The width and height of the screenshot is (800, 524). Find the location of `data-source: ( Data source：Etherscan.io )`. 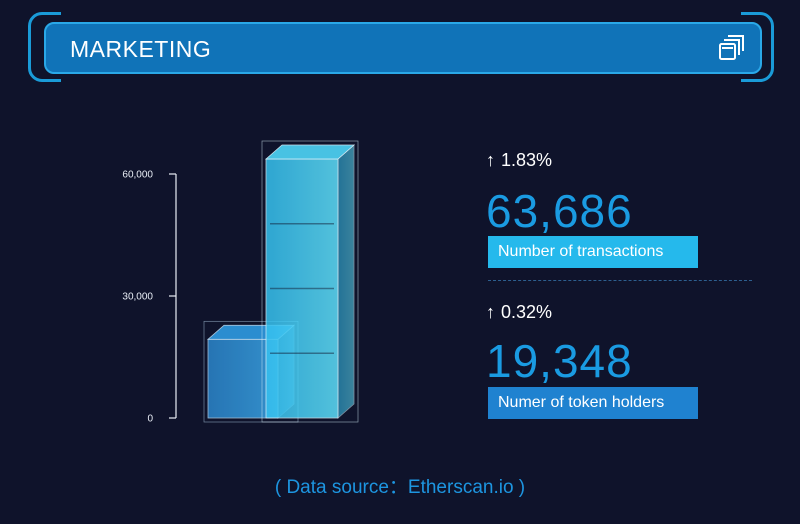

data-source: ( Data source：Etherscan.io ) is located at coordinates (400, 487).